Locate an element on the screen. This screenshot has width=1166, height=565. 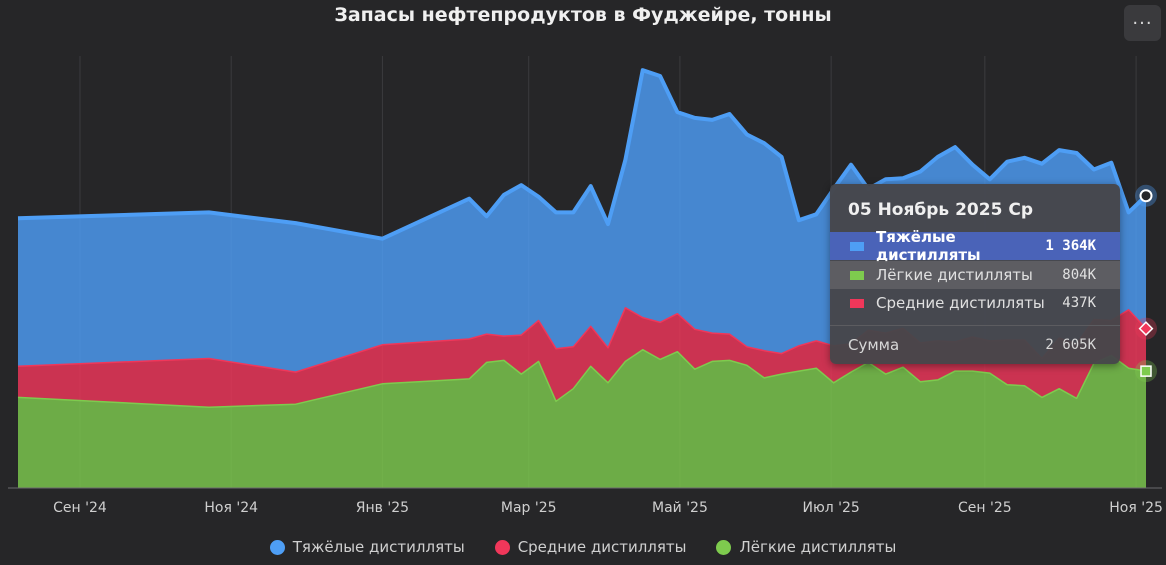
hover-markers is located at coordinates (1146, 283).